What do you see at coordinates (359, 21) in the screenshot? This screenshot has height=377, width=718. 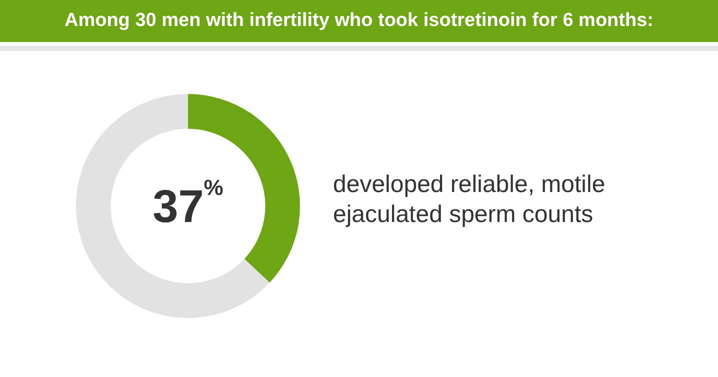 I see `chart-title: Among 30 men with infertility who took isotretinoin for 6 months:` at bounding box center [359, 21].